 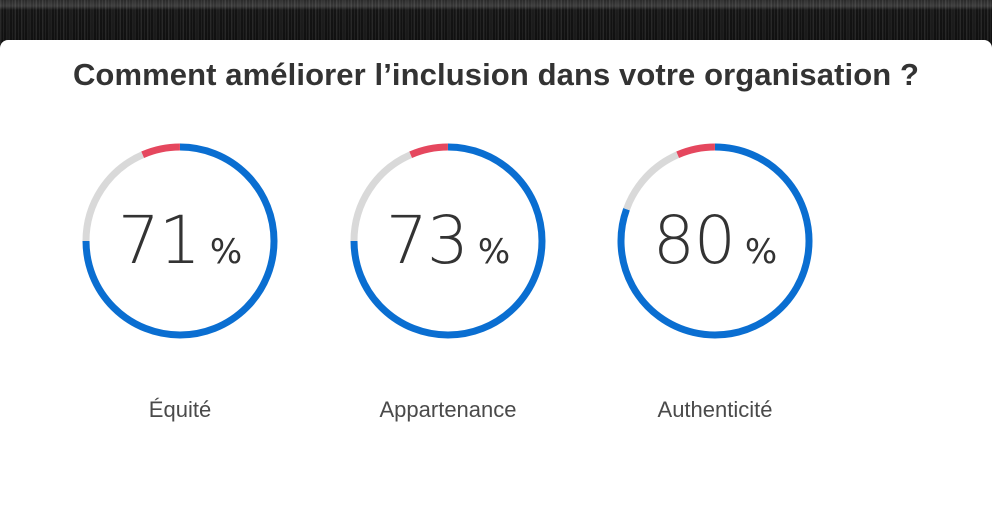 I want to click on gauge-number: 71, so click(x=159, y=240).